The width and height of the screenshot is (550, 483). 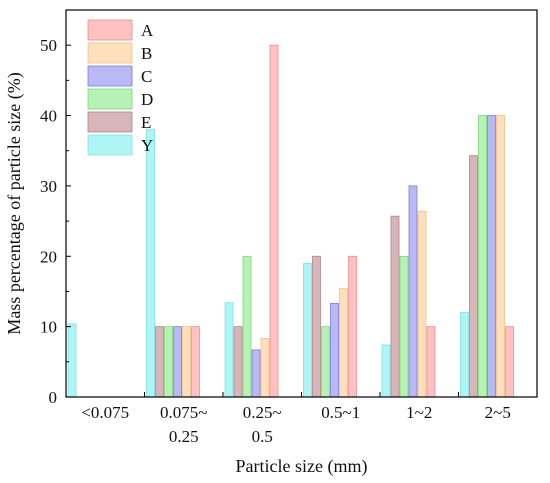 I want to click on legend-label-y: Y, so click(x=147, y=145).